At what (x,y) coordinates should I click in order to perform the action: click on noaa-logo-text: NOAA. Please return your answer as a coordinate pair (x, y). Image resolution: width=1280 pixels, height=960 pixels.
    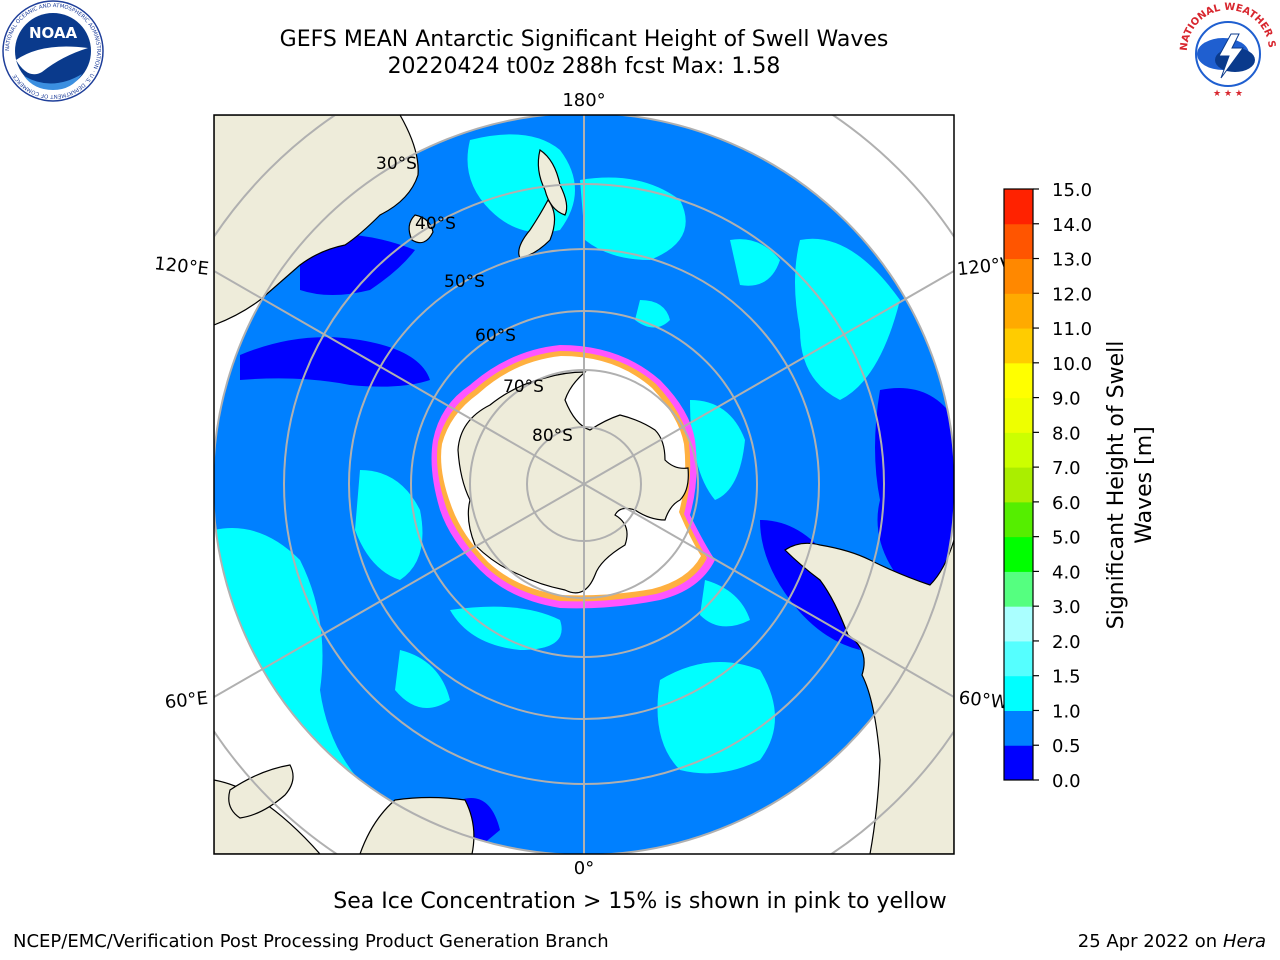
    Looking at the image, I should click on (53, 33).